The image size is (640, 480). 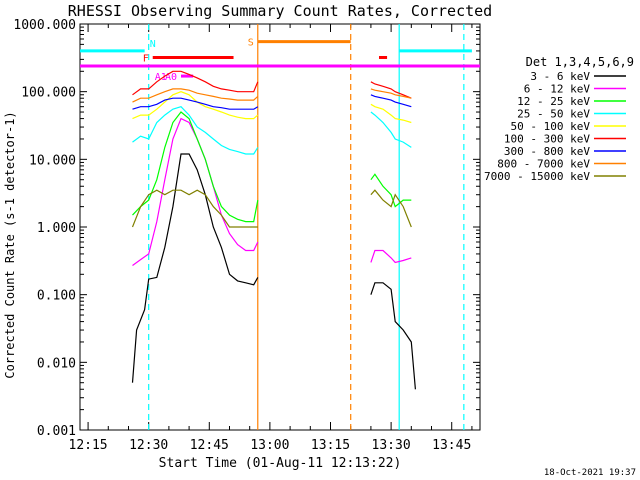 I want to click on legend-label: 25 - 50 keV, so click(x=553, y=114).